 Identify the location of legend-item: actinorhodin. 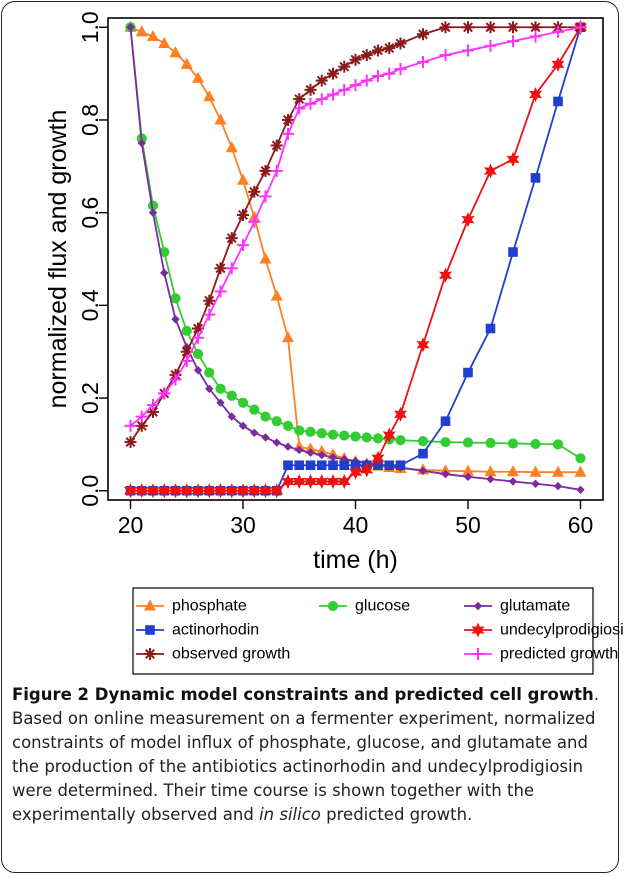
(197, 630).